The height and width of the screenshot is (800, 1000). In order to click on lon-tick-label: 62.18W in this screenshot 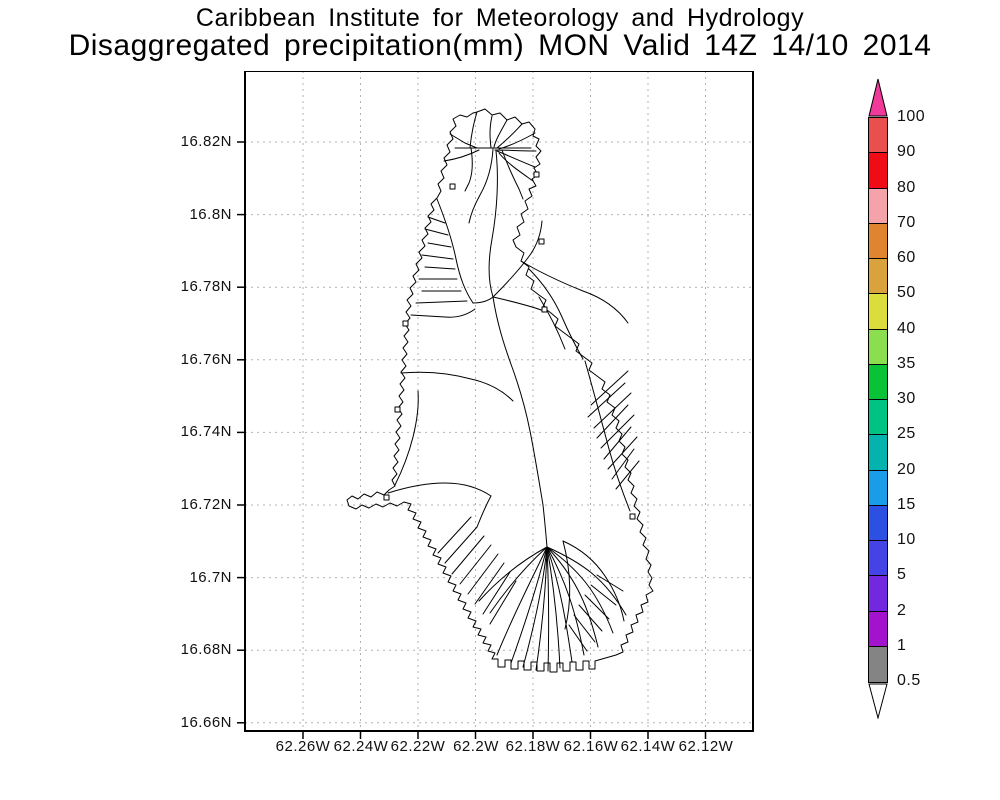, I will do `click(533, 746)`.